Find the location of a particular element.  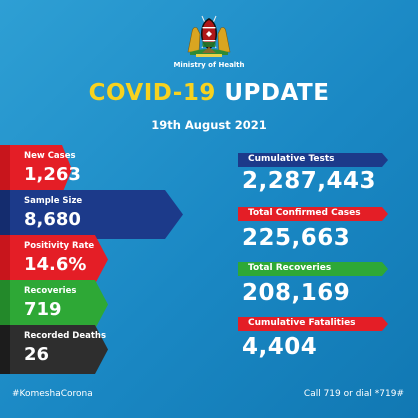

total-recoveries-bar: Total Recoveries is located at coordinates (313, 269).